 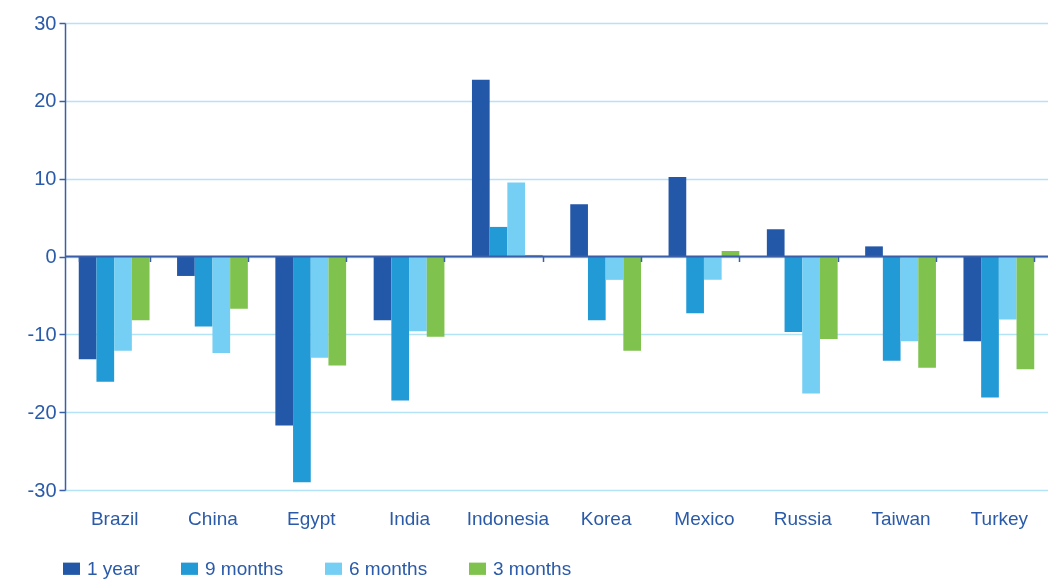 What do you see at coordinates (311, 518) in the screenshot?
I see `x-tick-label: Egypt` at bounding box center [311, 518].